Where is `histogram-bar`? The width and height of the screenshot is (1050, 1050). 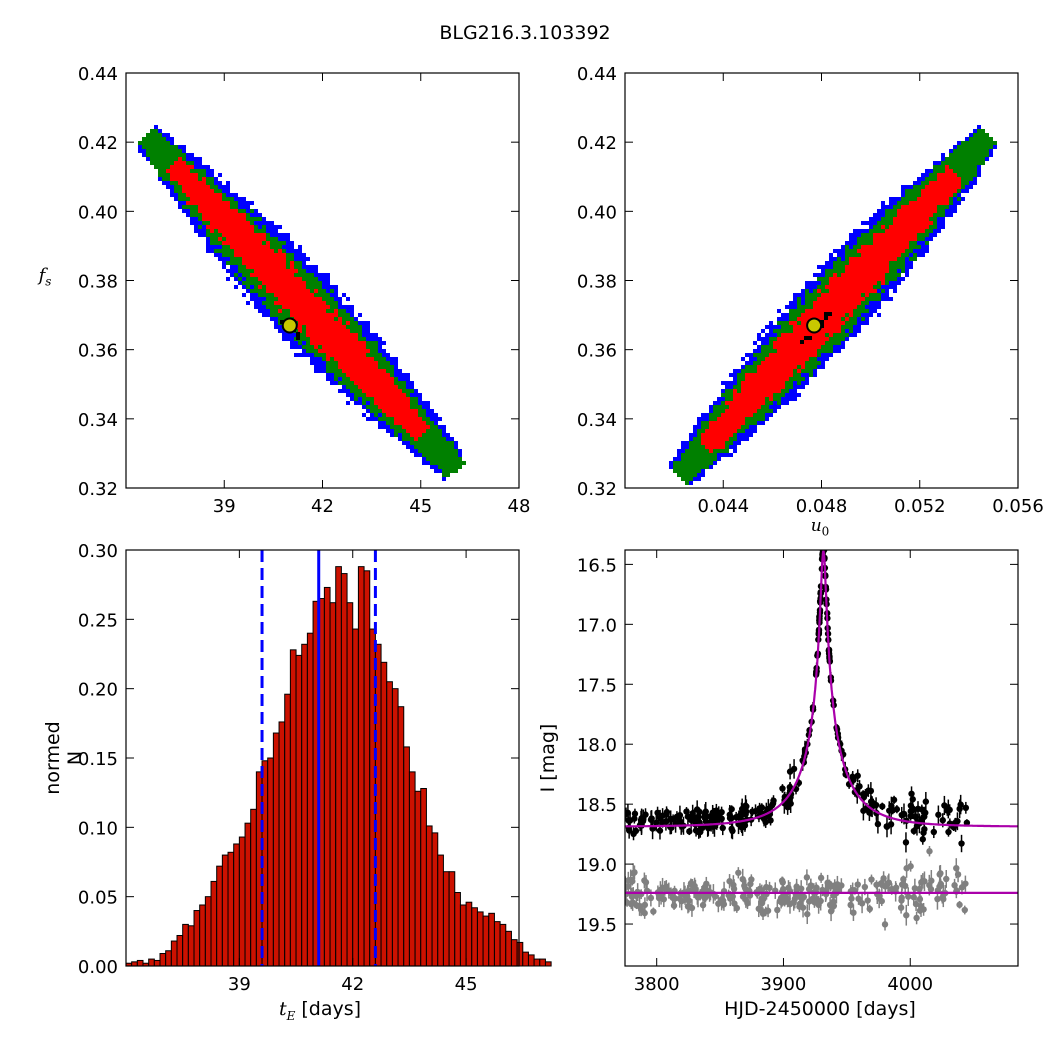
histogram-bar is located at coordinates (435, 899).